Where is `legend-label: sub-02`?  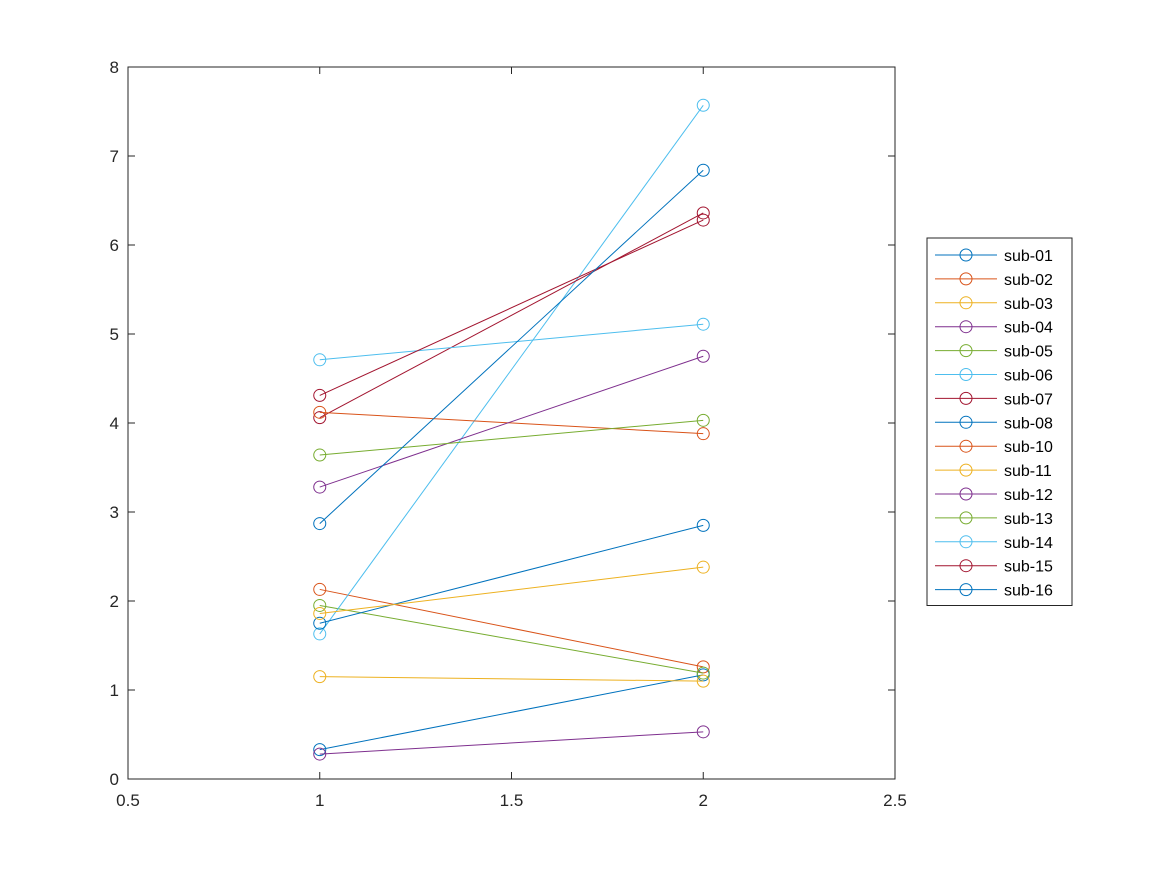
legend-label: sub-02 is located at coordinates (1028, 280).